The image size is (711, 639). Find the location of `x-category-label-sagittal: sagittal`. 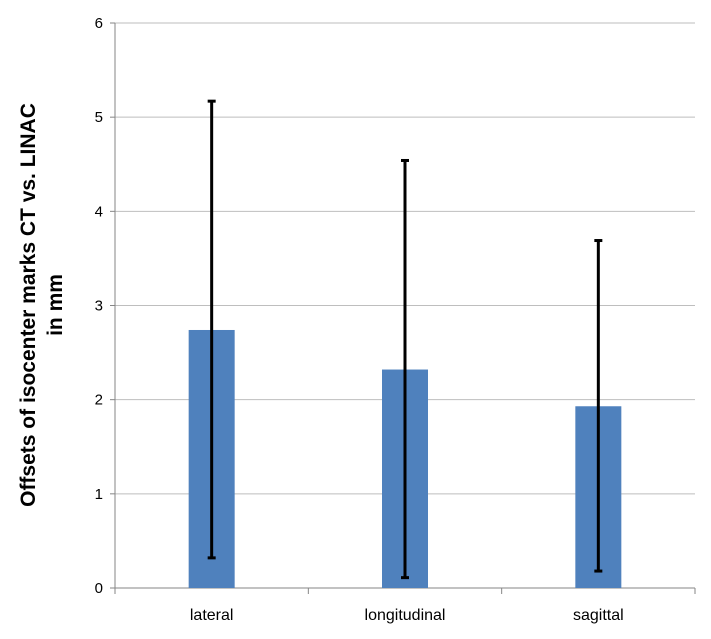

x-category-label-sagittal: sagittal is located at coordinates (598, 615).